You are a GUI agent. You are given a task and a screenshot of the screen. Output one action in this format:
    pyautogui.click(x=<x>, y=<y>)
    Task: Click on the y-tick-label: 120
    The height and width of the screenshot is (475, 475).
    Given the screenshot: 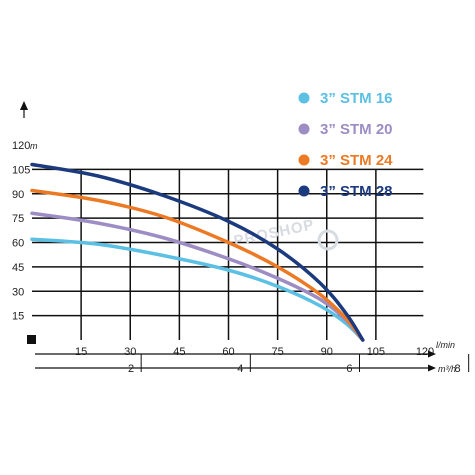 What is the action you would take?
    pyautogui.click(x=21, y=146)
    